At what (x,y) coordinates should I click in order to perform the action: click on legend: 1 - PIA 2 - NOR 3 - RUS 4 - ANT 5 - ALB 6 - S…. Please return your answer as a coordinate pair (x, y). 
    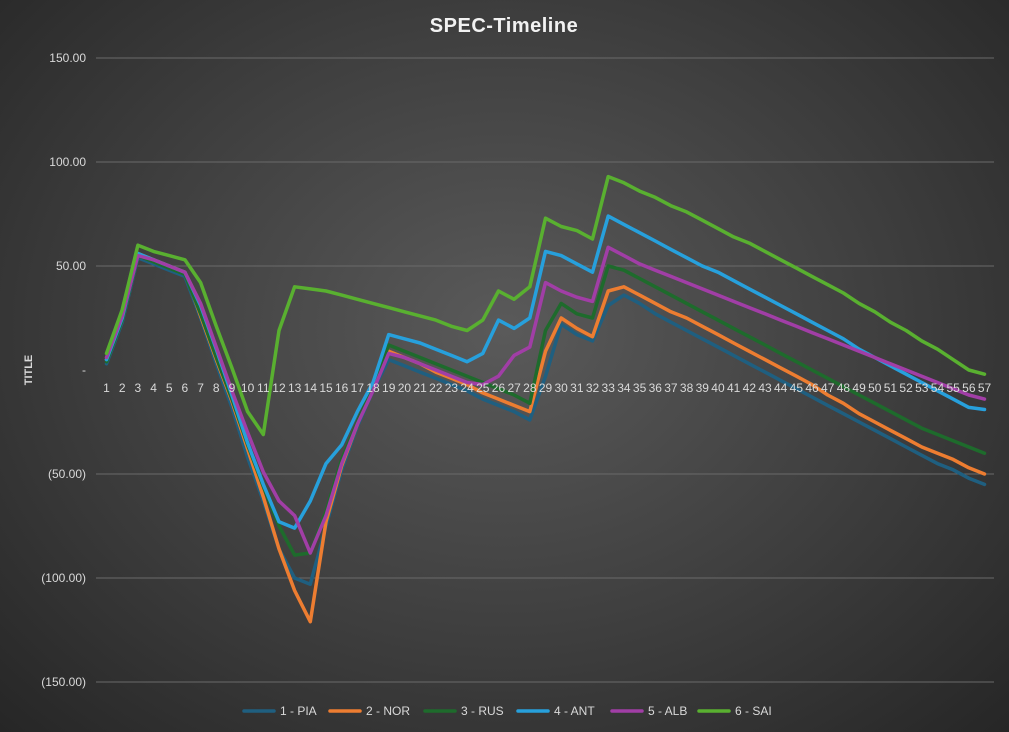
    Looking at the image, I should click on (507, 711).